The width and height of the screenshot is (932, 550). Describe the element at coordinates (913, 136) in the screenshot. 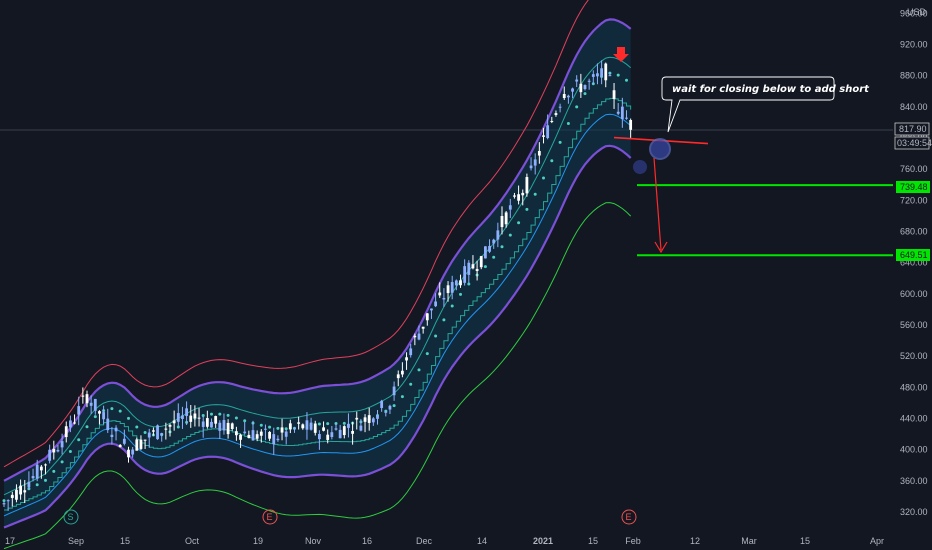

I see `current-price-tag: 817.90 03:49:54` at that location.